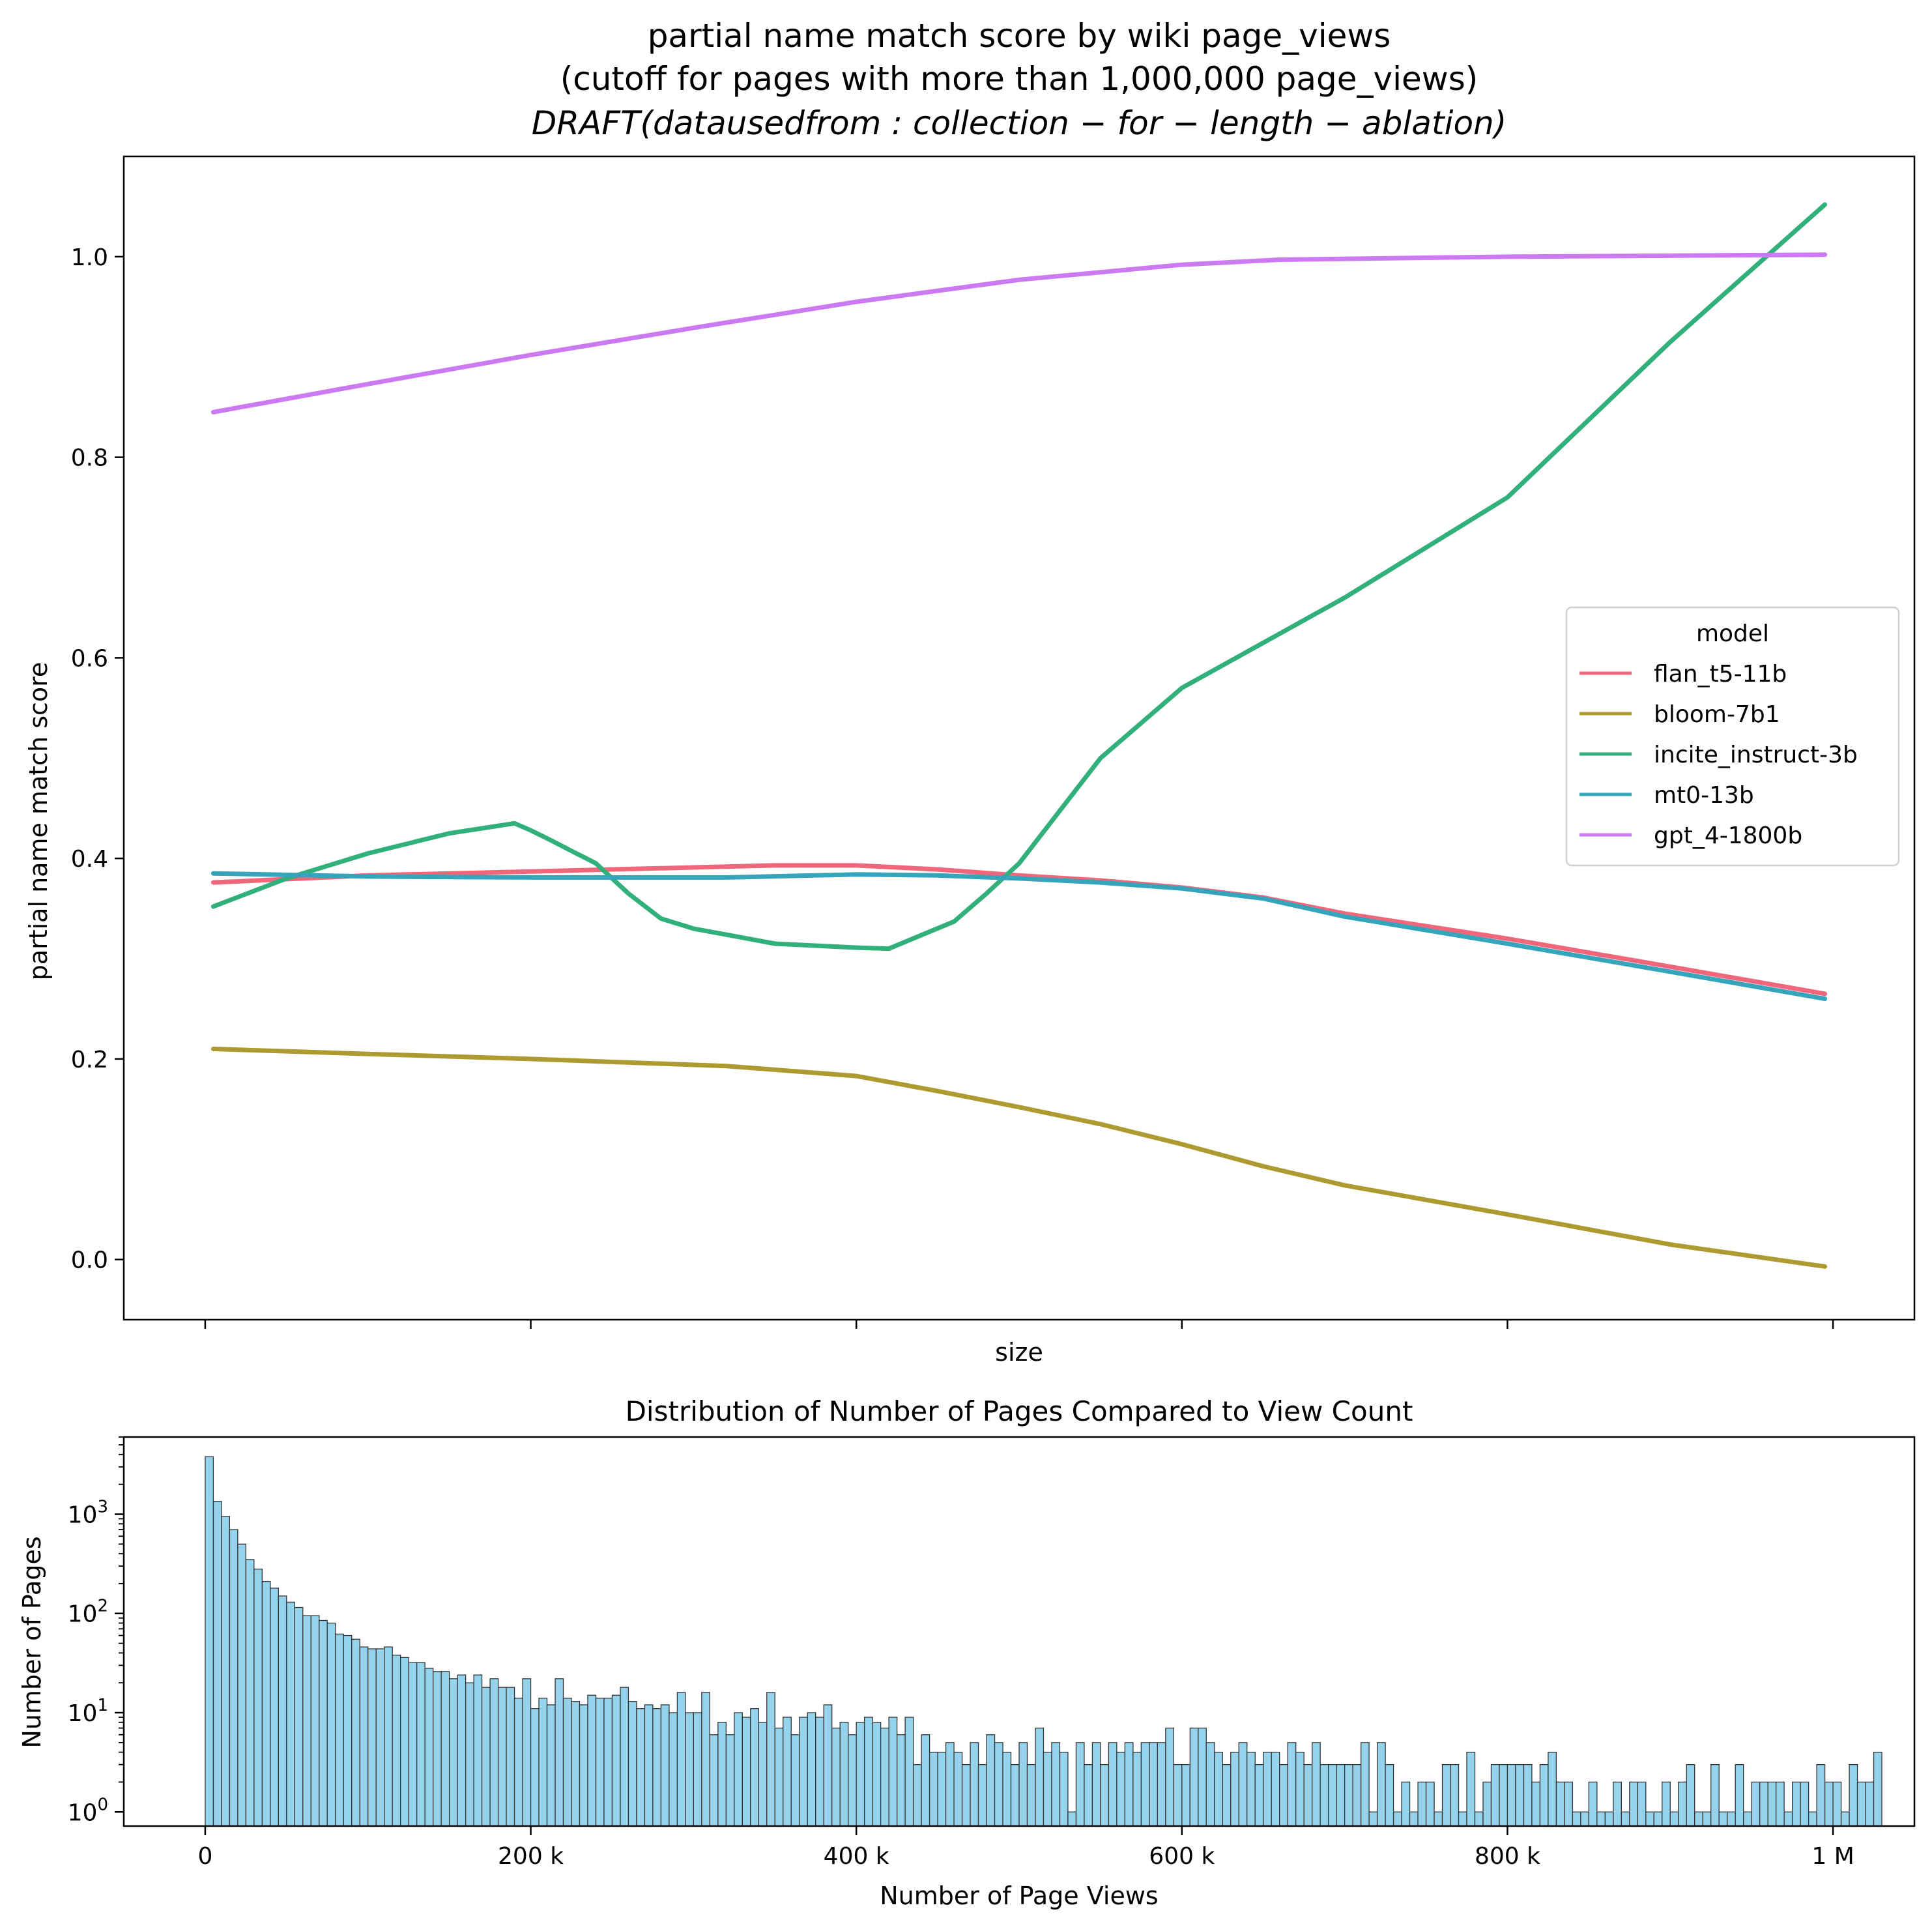 The height and width of the screenshot is (1931, 1932). Describe the element at coordinates (88, 1612) in the screenshot. I see `histogram-y-tick-label: 10²` at that location.